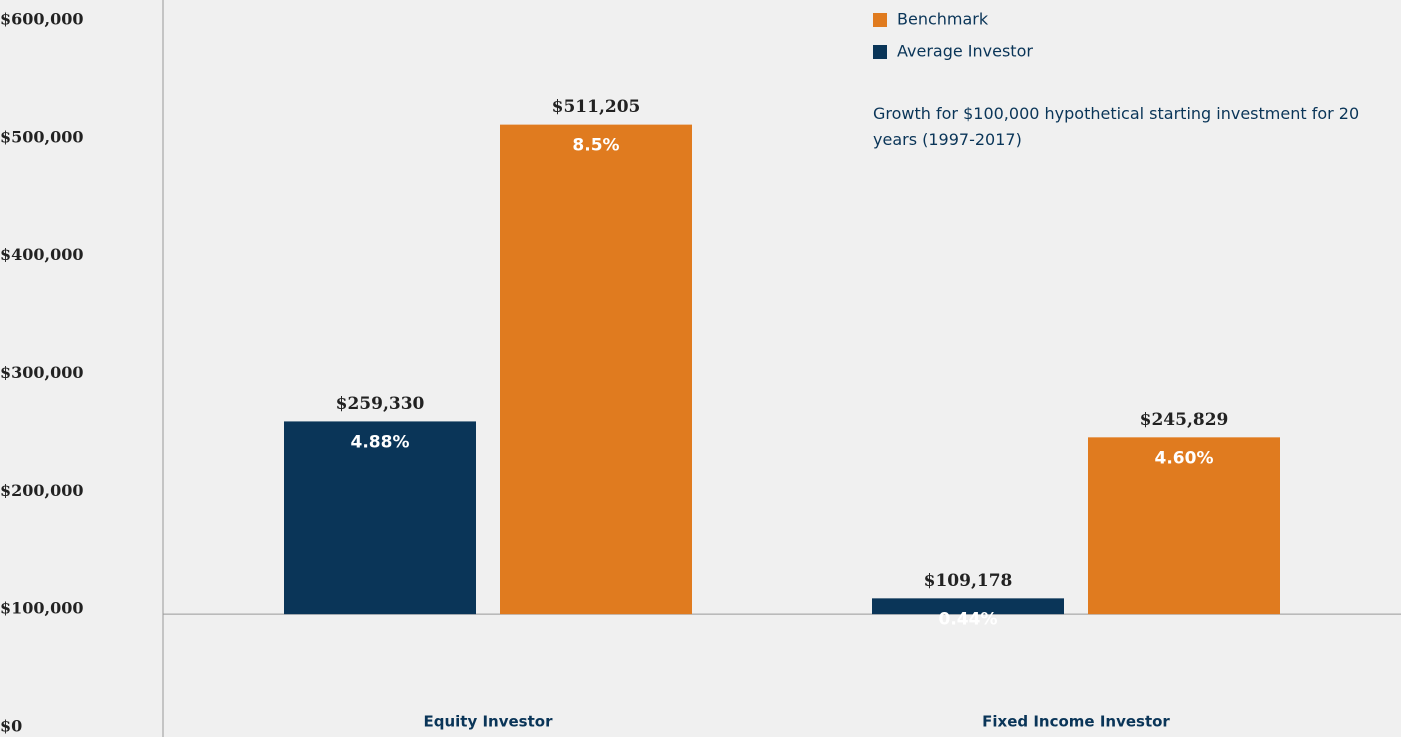  Describe the element at coordinates (1184, 458) in the screenshot. I see `rate-label: 4.60%` at that location.